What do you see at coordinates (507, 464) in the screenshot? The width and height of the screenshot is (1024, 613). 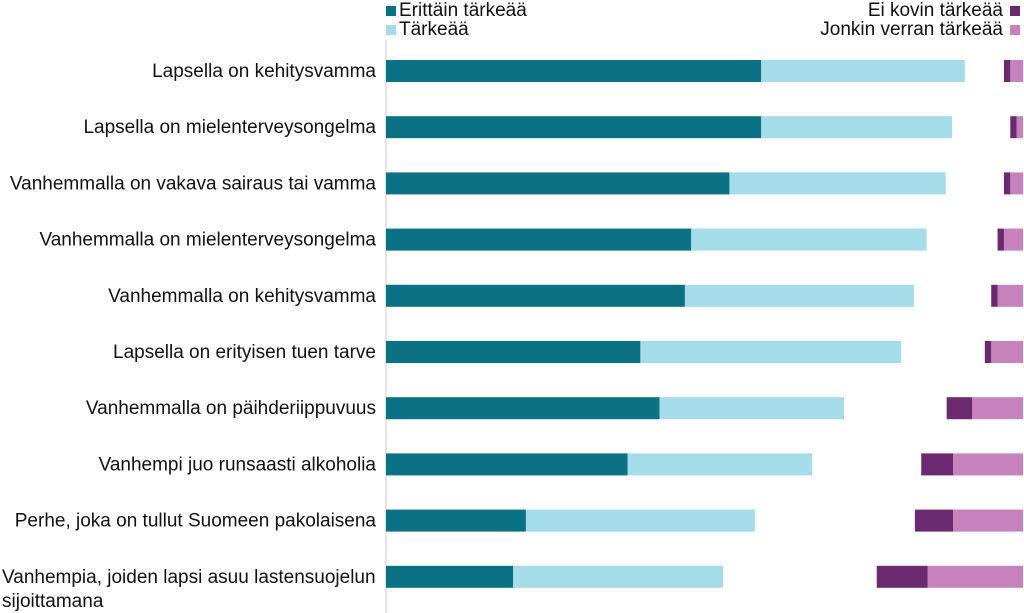 I see `bar-erittäin-tärkeää-8` at bounding box center [507, 464].